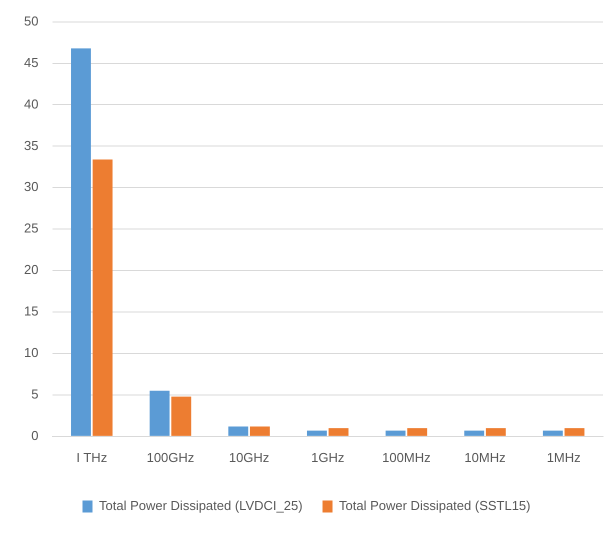  Describe the element at coordinates (563, 457) in the screenshot. I see `x-tick-label: 1MHz` at that location.